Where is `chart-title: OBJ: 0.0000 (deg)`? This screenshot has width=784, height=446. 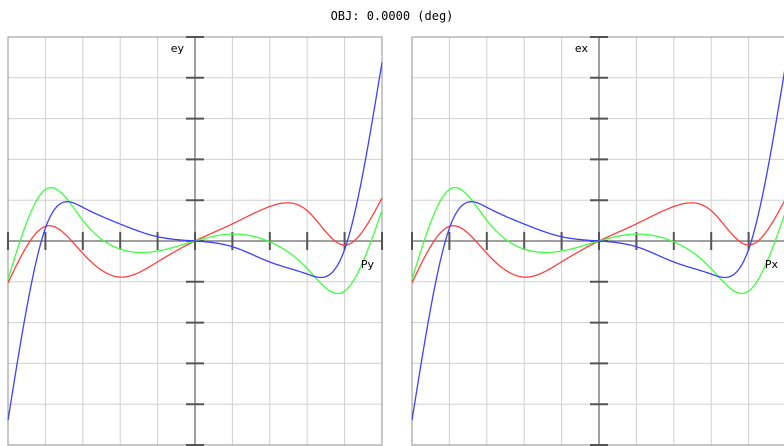 chart-title: OBJ: 0.0000 (deg) is located at coordinates (392, 16).